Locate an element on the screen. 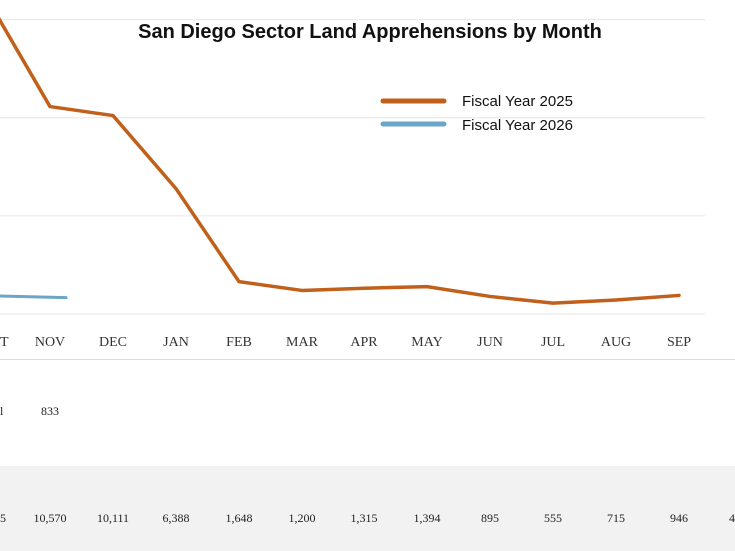 This screenshot has width=735, height=551. table-cell-fy2025-may: 1,394 is located at coordinates (427, 518).